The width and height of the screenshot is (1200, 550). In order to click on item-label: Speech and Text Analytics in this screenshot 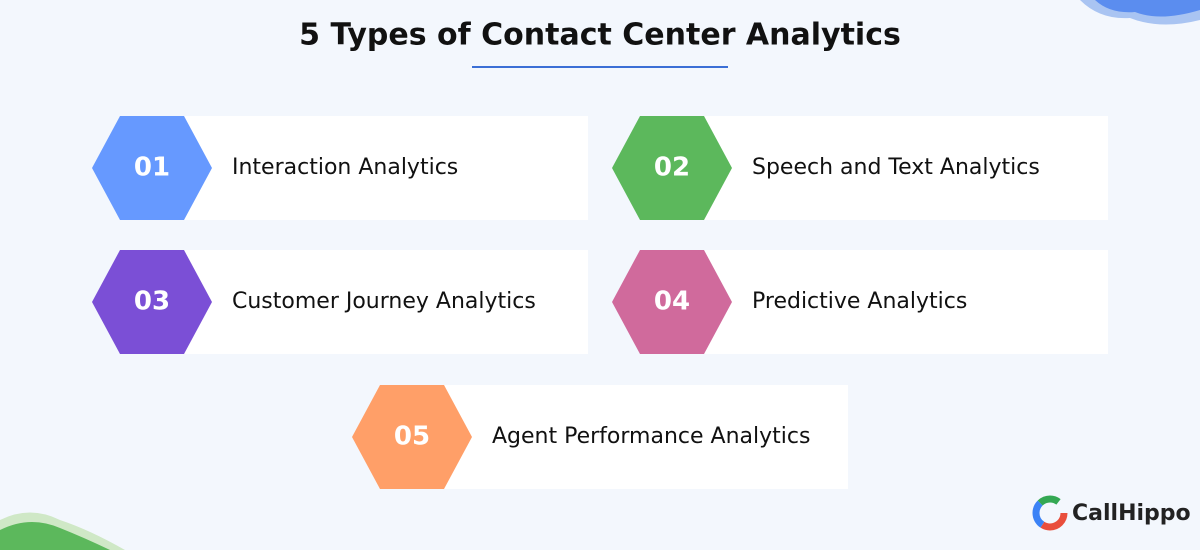, I will do `click(896, 167)`.